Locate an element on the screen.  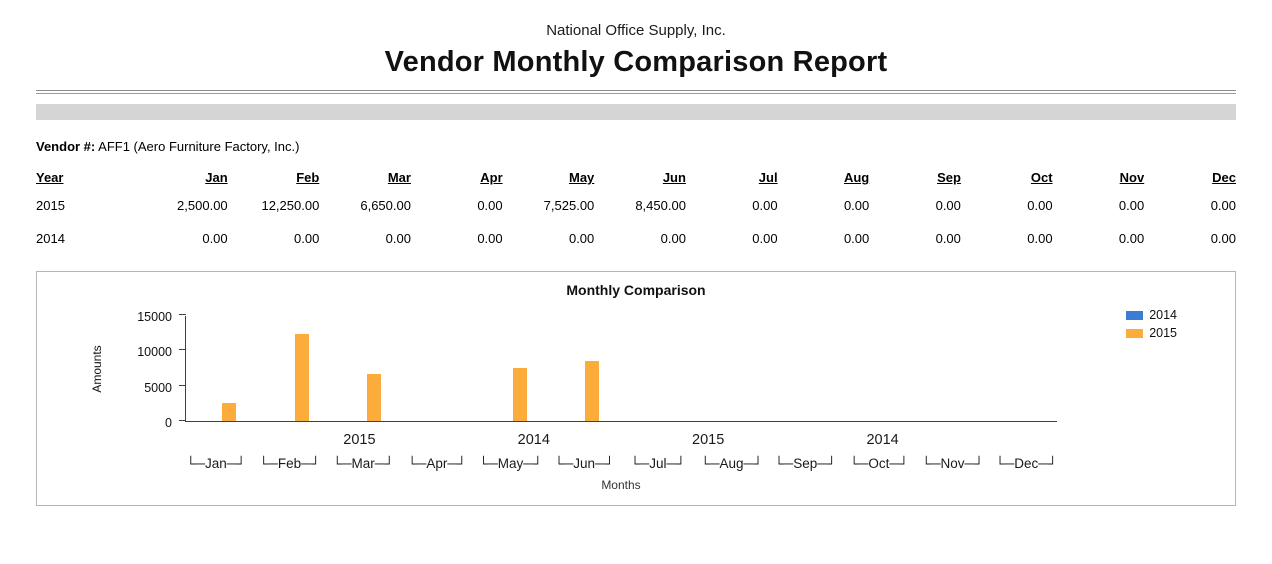
x-axis-title: Months is located at coordinates (621, 485).